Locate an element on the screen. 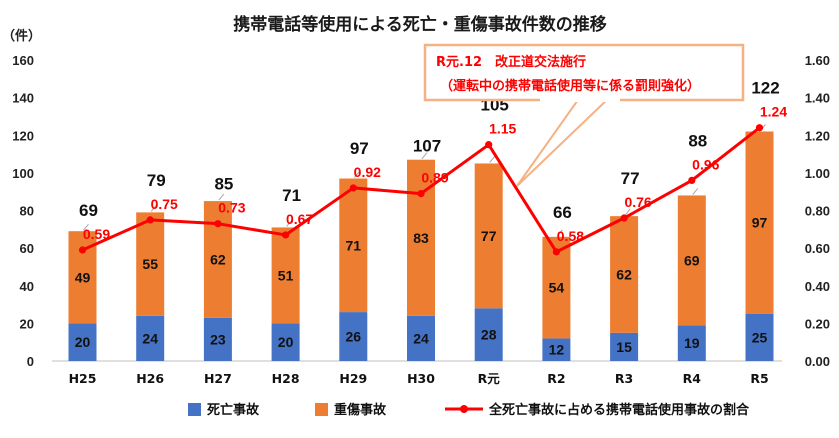 The image size is (839, 438). bar-label-serious: 51 is located at coordinates (286, 275).